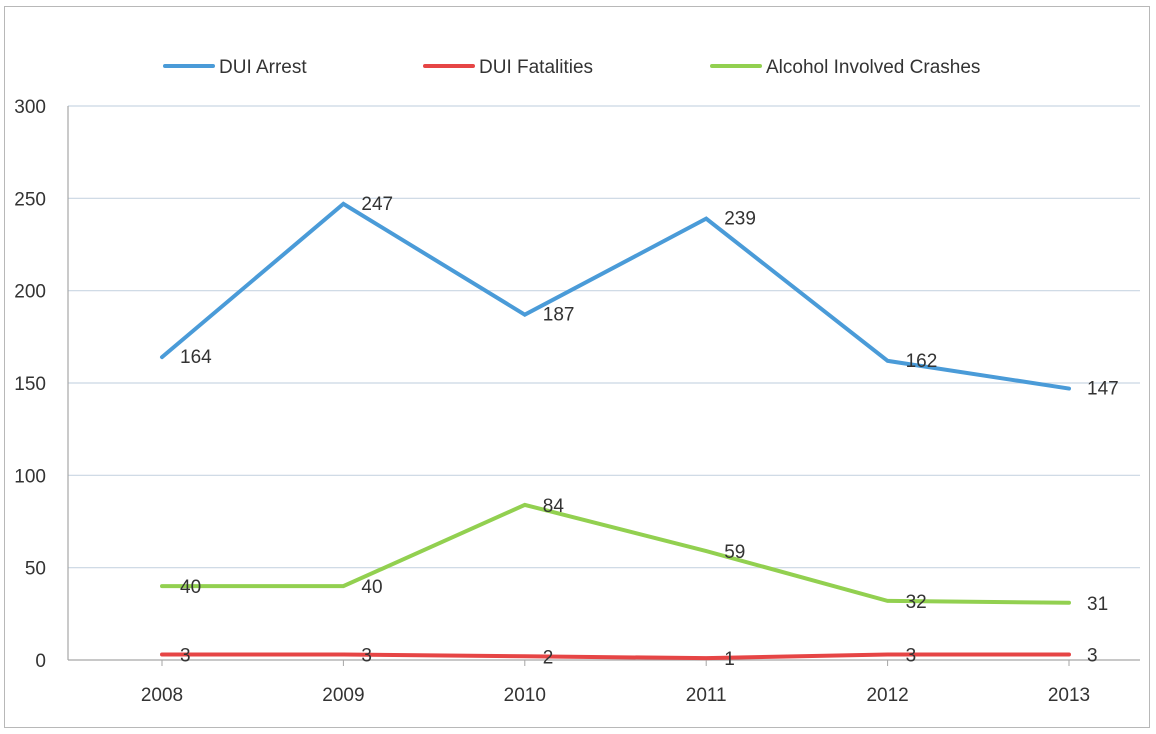 This screenshot has height=734, width=1156. What do you see at coordinates (887, 695) in the screenshot?
I see `x-tick-label: 2012` at bounding box center [887, 695].